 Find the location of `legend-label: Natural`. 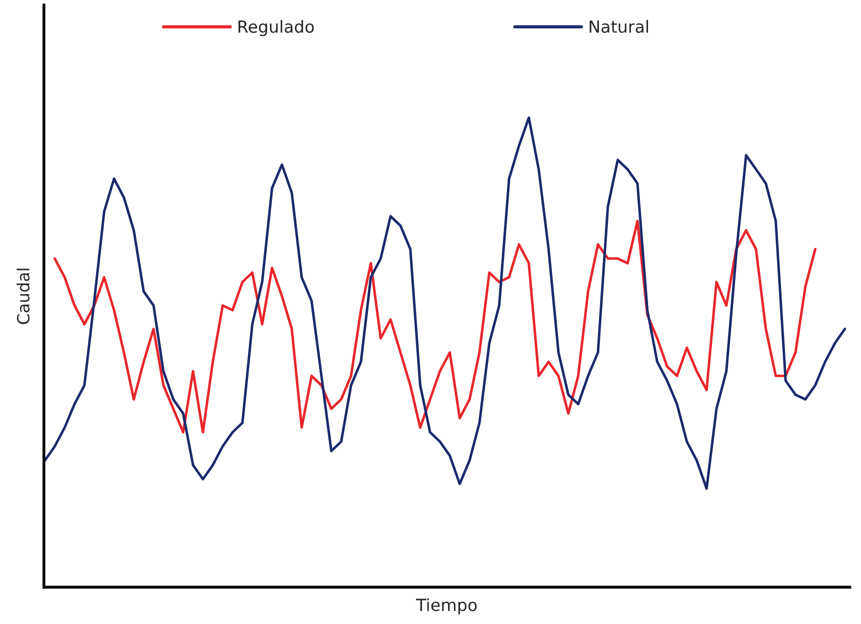

legend-label: Natural is located at coordinates (619, 26).